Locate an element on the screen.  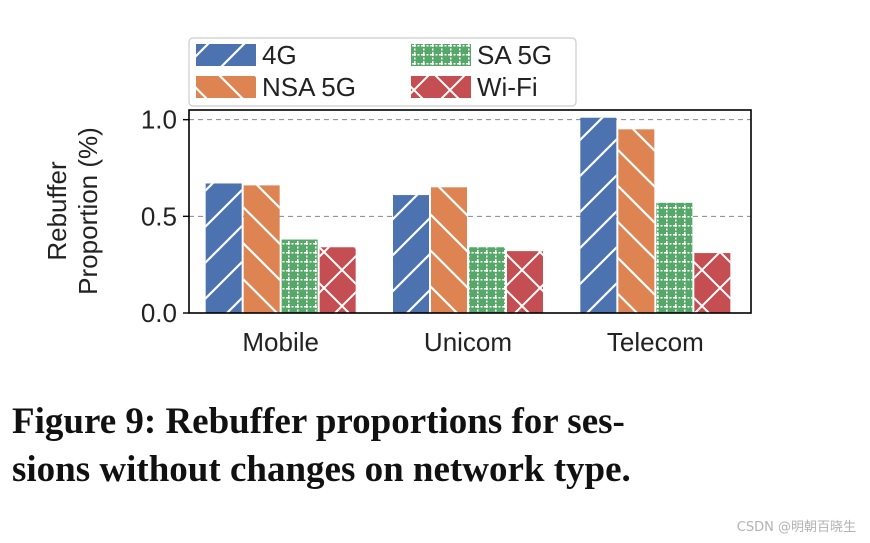
caption-line-1: Figure 9: Rebuffer proportions for ses- is located at coordinates (318, 421).